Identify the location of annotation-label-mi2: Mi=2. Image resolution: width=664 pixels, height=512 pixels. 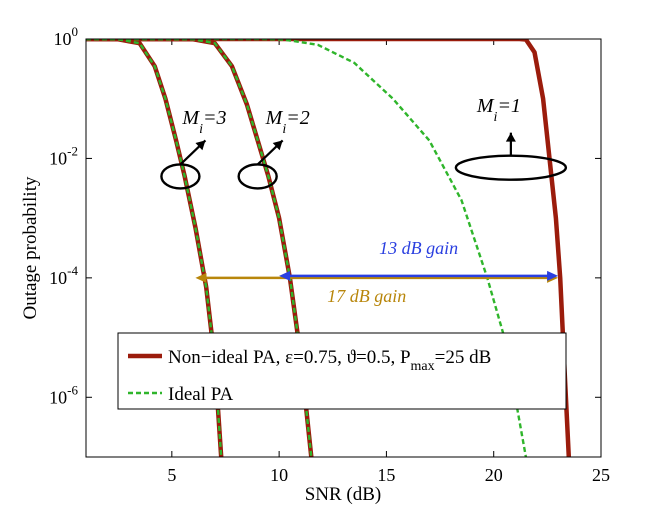
(287, 122).